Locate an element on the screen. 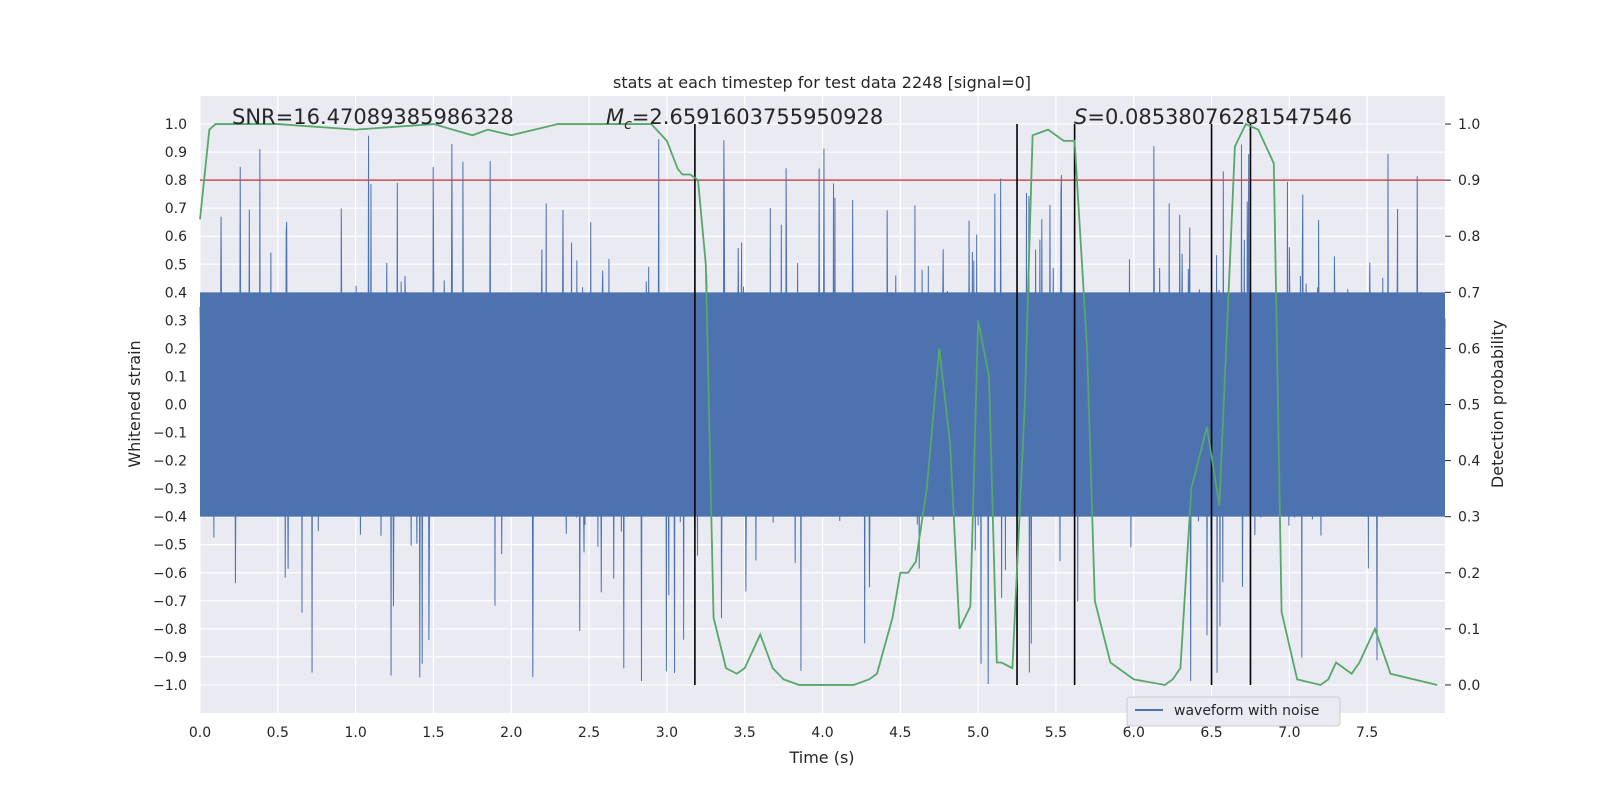 The width and height of the screenshot is (1600, 800). y2-tick-label: 0.1 is located at coordinates (1469, 630).